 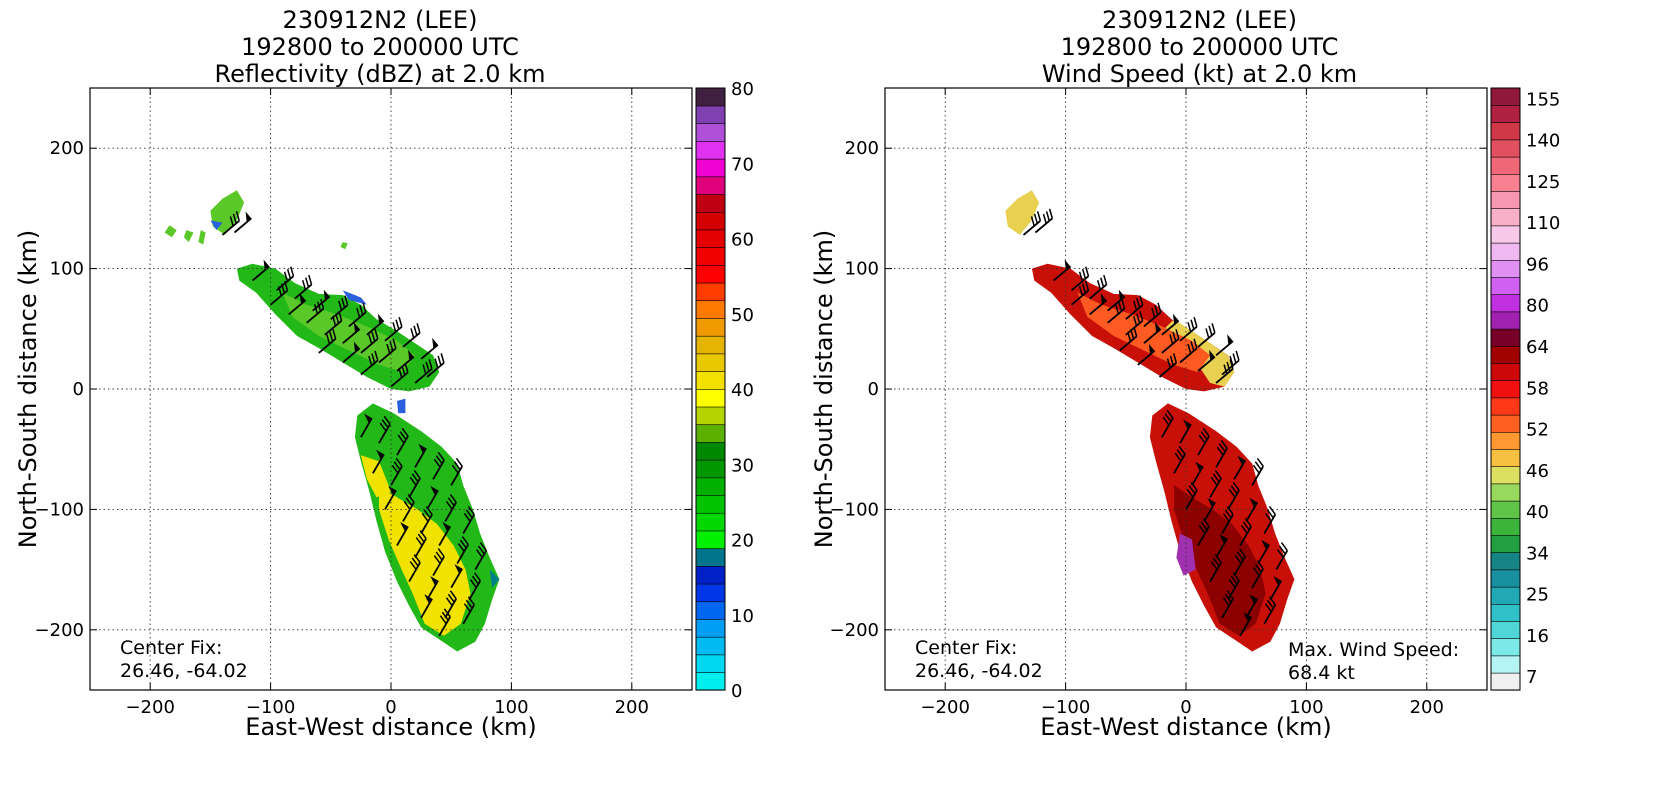 What do you see at coordinates (854, 630) in the screenshot?
I see `y-tick-label: −200` at bounding box center [854, 630].